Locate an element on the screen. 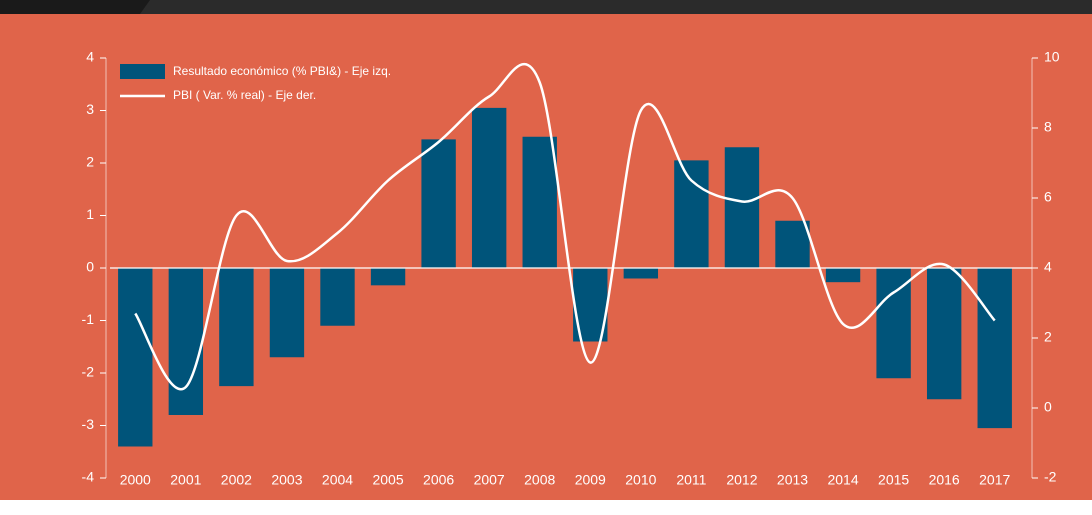 The image size is (1092, 515). x-tick-label: 2006 is located at coordinates (438, 480).